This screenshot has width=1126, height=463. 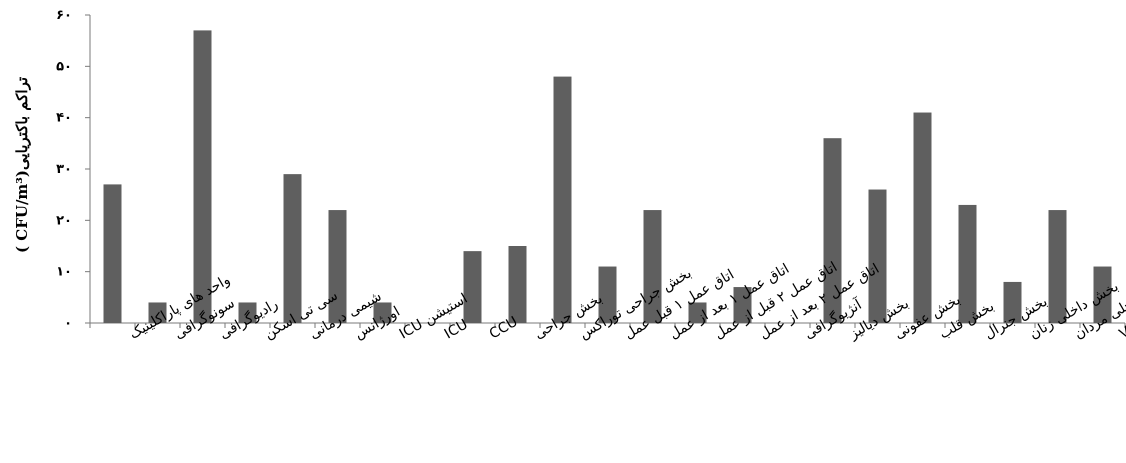 What do you see at coordinates (64, 66) in the screenshot?
I see `y-tick-label: ۵۰` at bounding box center [64, 66].